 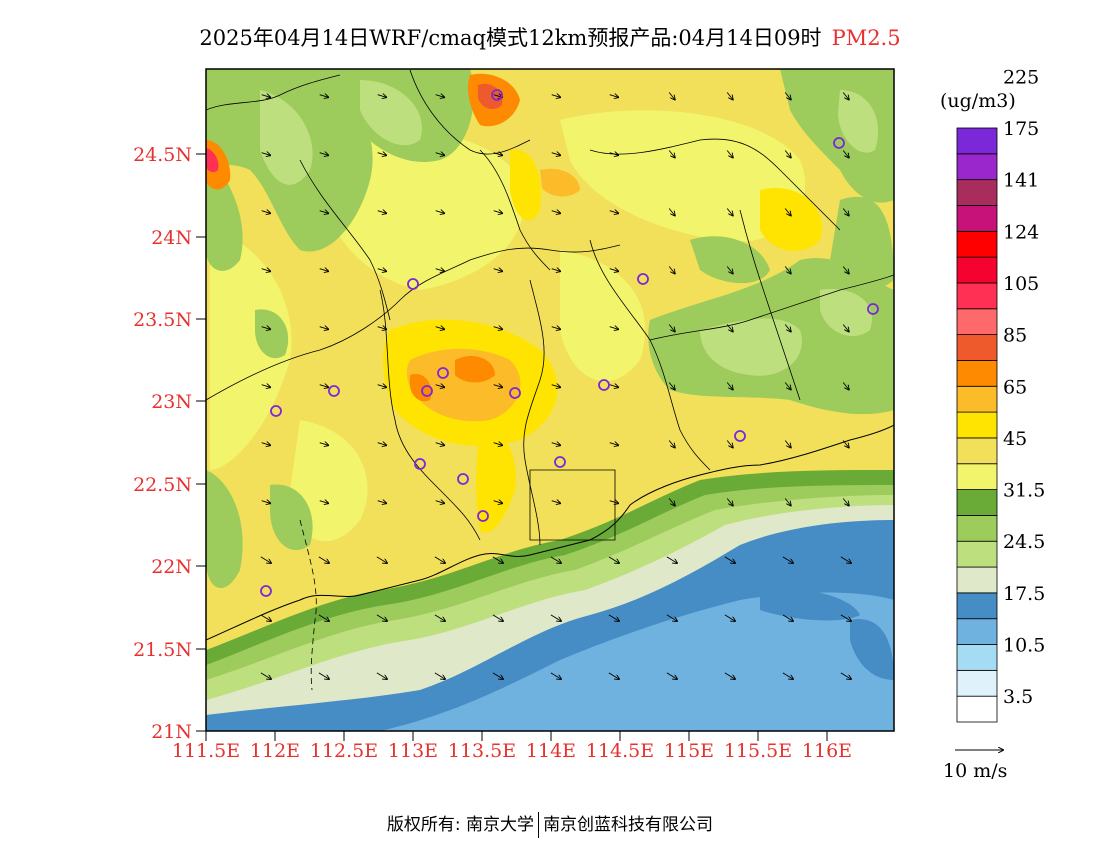 What do you see at coordinates (1015, 439) in the screenshot?
I see `colorbar-label: 45` at bounding box center [1015, 439].